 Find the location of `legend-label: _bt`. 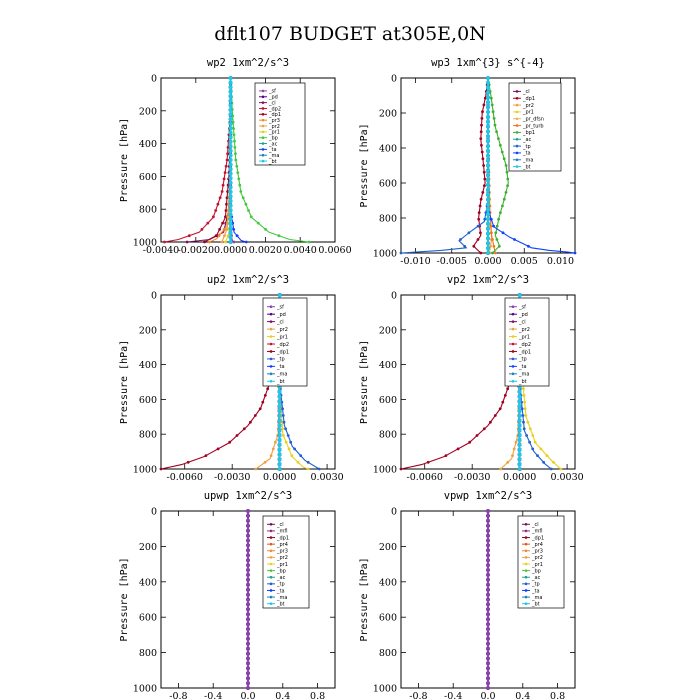

legend-label: _bt is located at coordinates (526, 167).